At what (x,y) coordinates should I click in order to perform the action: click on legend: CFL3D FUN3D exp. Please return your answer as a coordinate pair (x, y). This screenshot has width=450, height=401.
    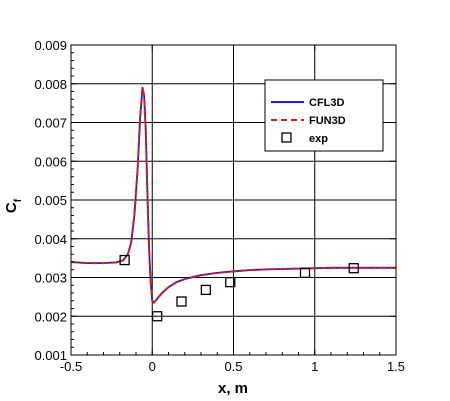
    Looking at the image, I should click on (324, 115).